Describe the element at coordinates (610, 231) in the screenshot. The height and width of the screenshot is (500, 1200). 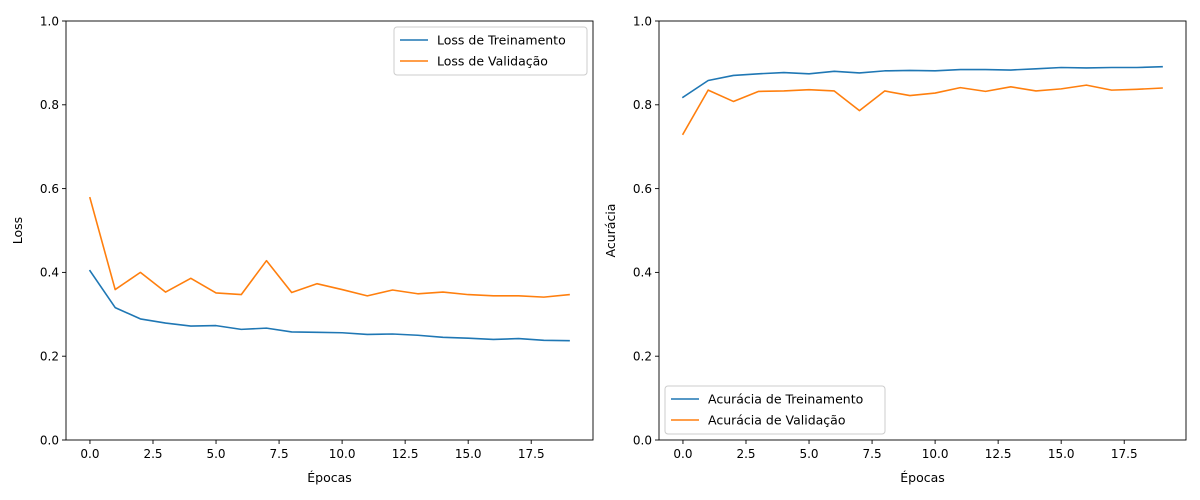
I see `y-axis-label: Acurácia` at that location.